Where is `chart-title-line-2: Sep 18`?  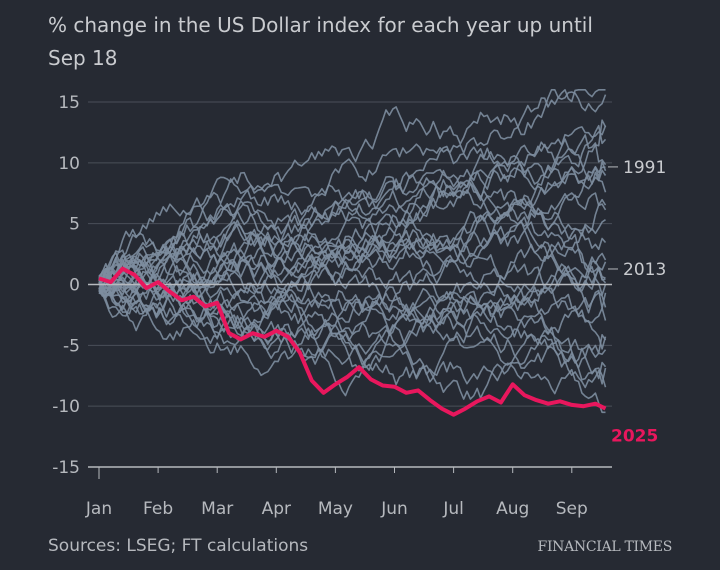 chart-title-line-2: Sep 18 is located at coordinates (83, 58).